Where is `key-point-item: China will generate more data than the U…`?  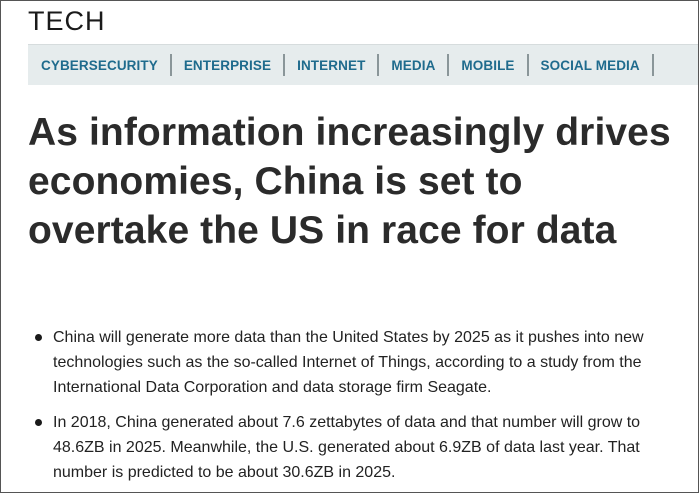 key-point-item: China will generate more data than the U… is located at coordinates (358, 362).